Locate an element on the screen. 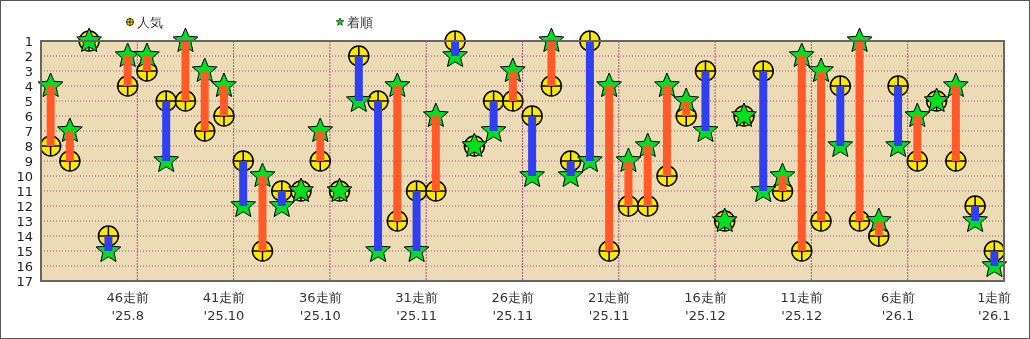  y-tick-label: 14 is located at coordinates (24, 236).